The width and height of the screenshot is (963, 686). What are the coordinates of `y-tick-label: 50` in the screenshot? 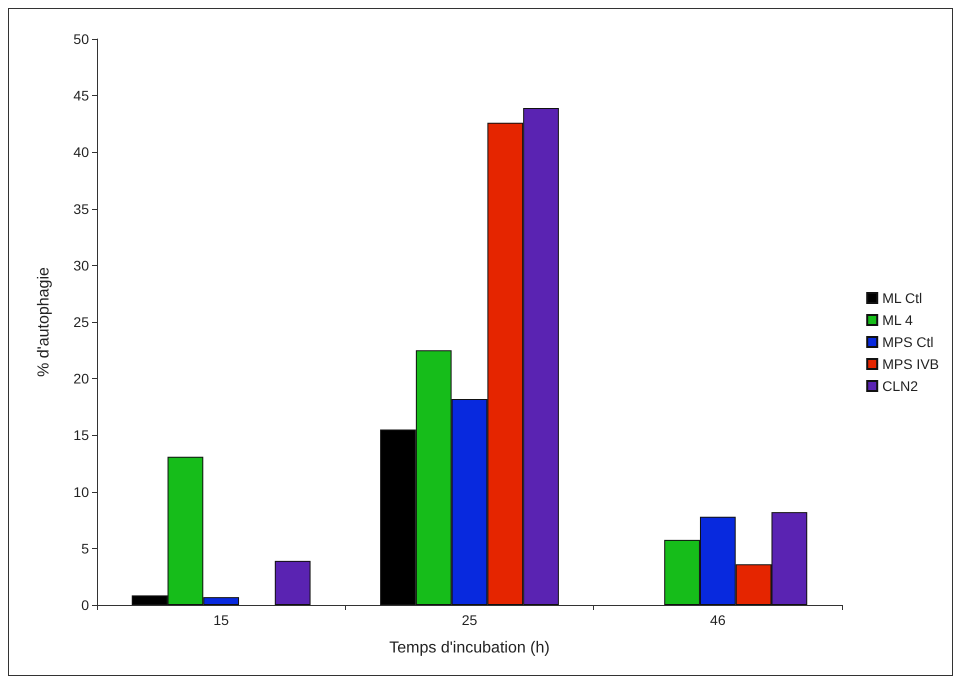 It's located at (81, 39).